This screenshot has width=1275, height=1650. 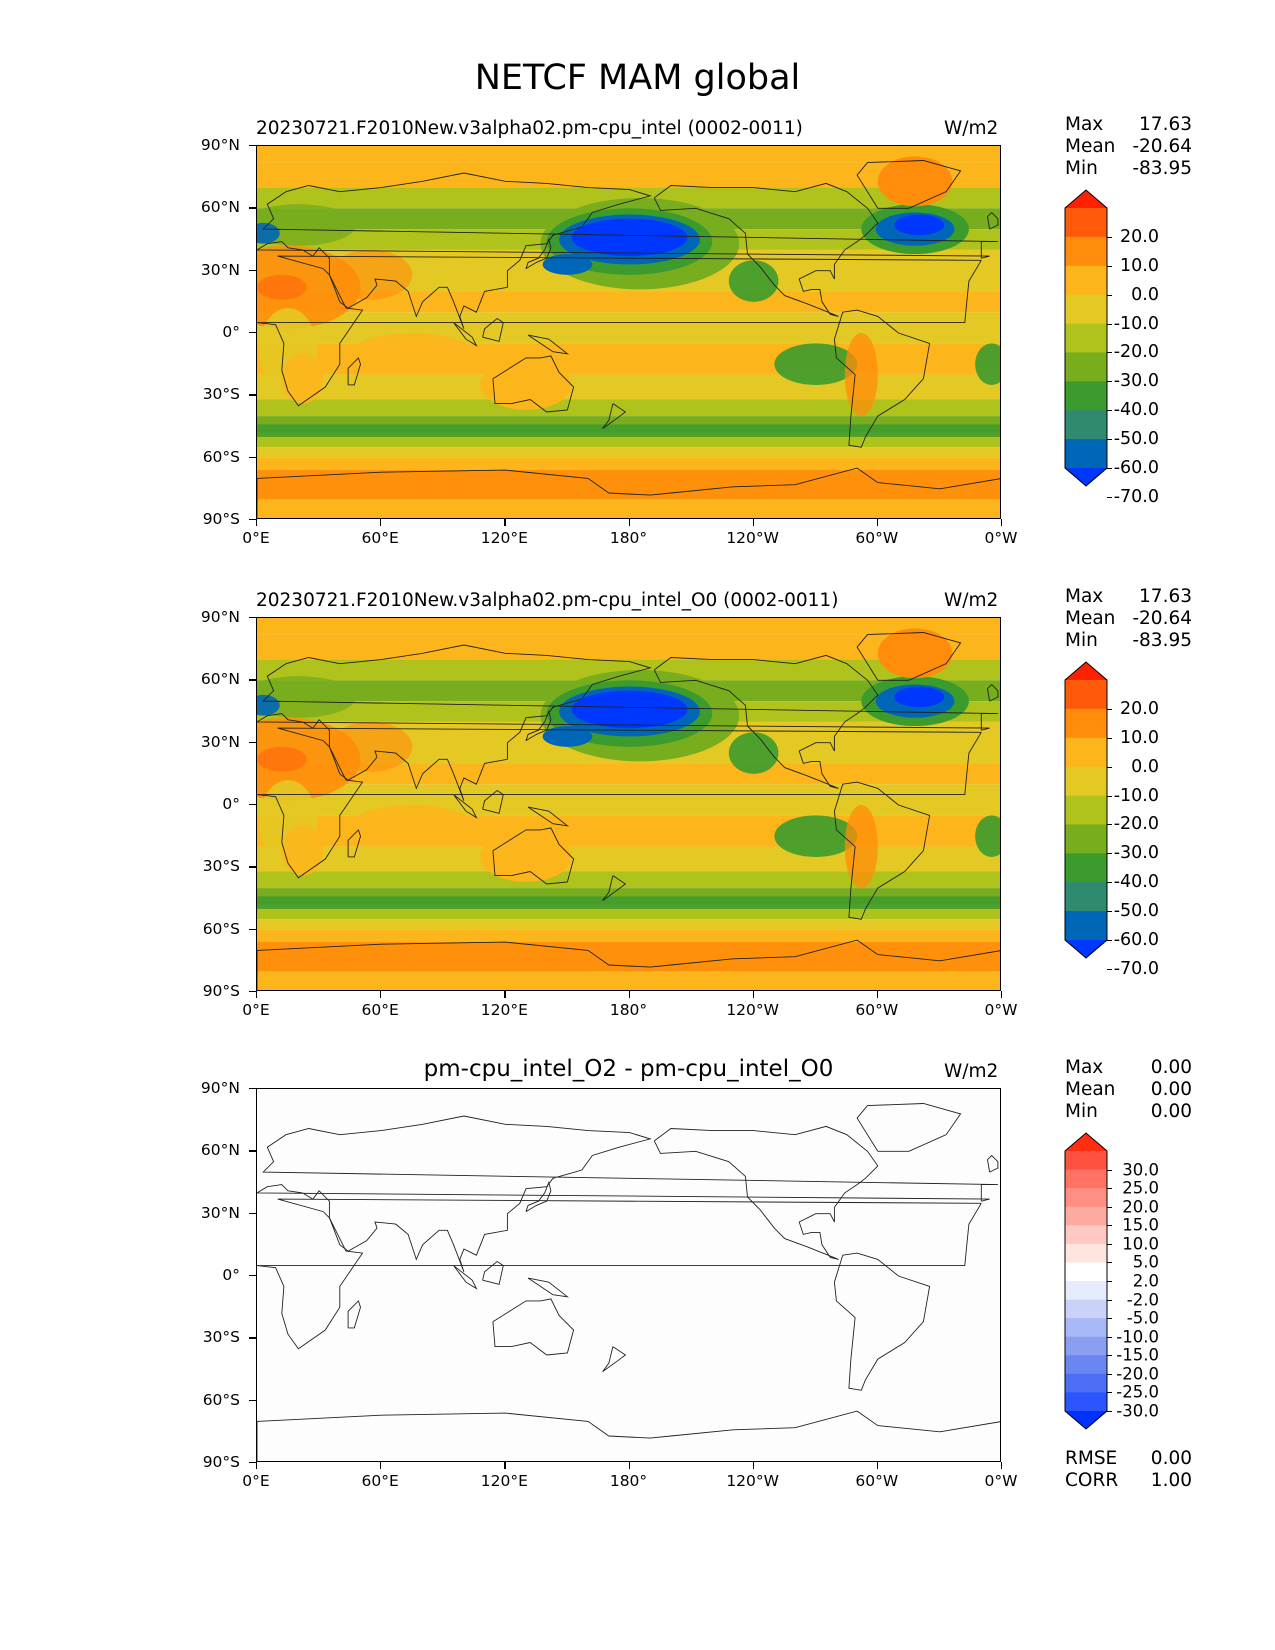 I want to click on coastline-japan, so click(x=538, y=1196).